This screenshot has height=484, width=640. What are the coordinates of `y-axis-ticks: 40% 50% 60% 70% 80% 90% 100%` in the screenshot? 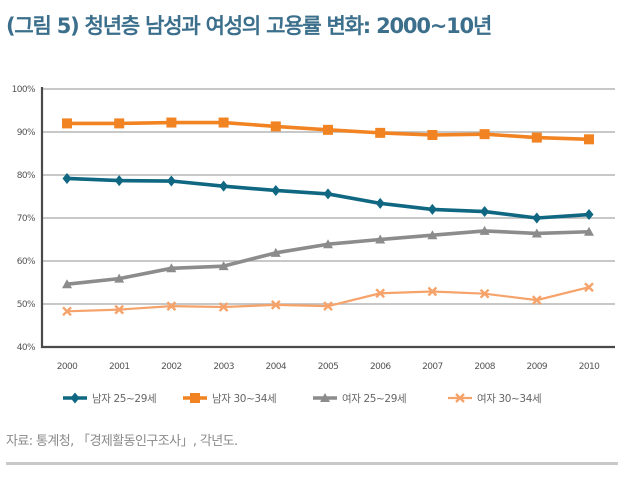 It's located at (24, 219).